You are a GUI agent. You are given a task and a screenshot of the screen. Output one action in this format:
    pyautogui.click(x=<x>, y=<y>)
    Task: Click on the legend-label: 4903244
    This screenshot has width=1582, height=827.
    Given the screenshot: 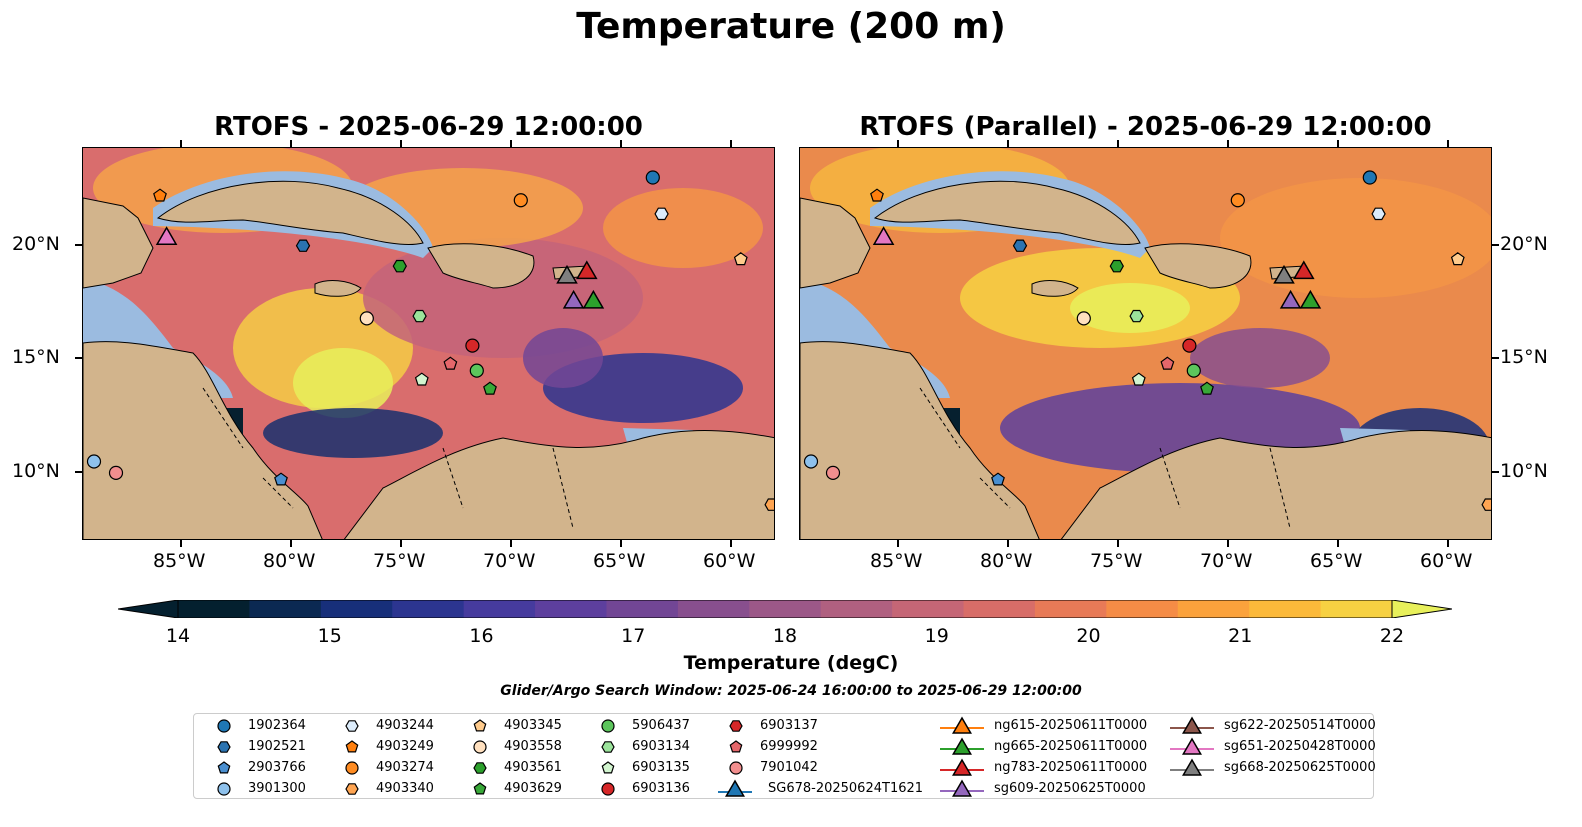 What is the action you would take?
    pyautogui.click(x=405, y=725)
    